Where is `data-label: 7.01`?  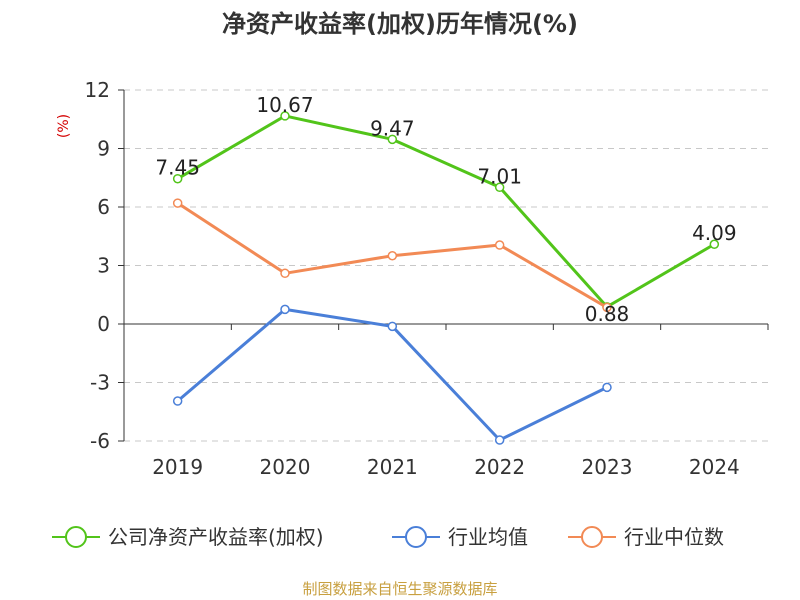 data-label: 7.01 is located at coordinates (499, 176).